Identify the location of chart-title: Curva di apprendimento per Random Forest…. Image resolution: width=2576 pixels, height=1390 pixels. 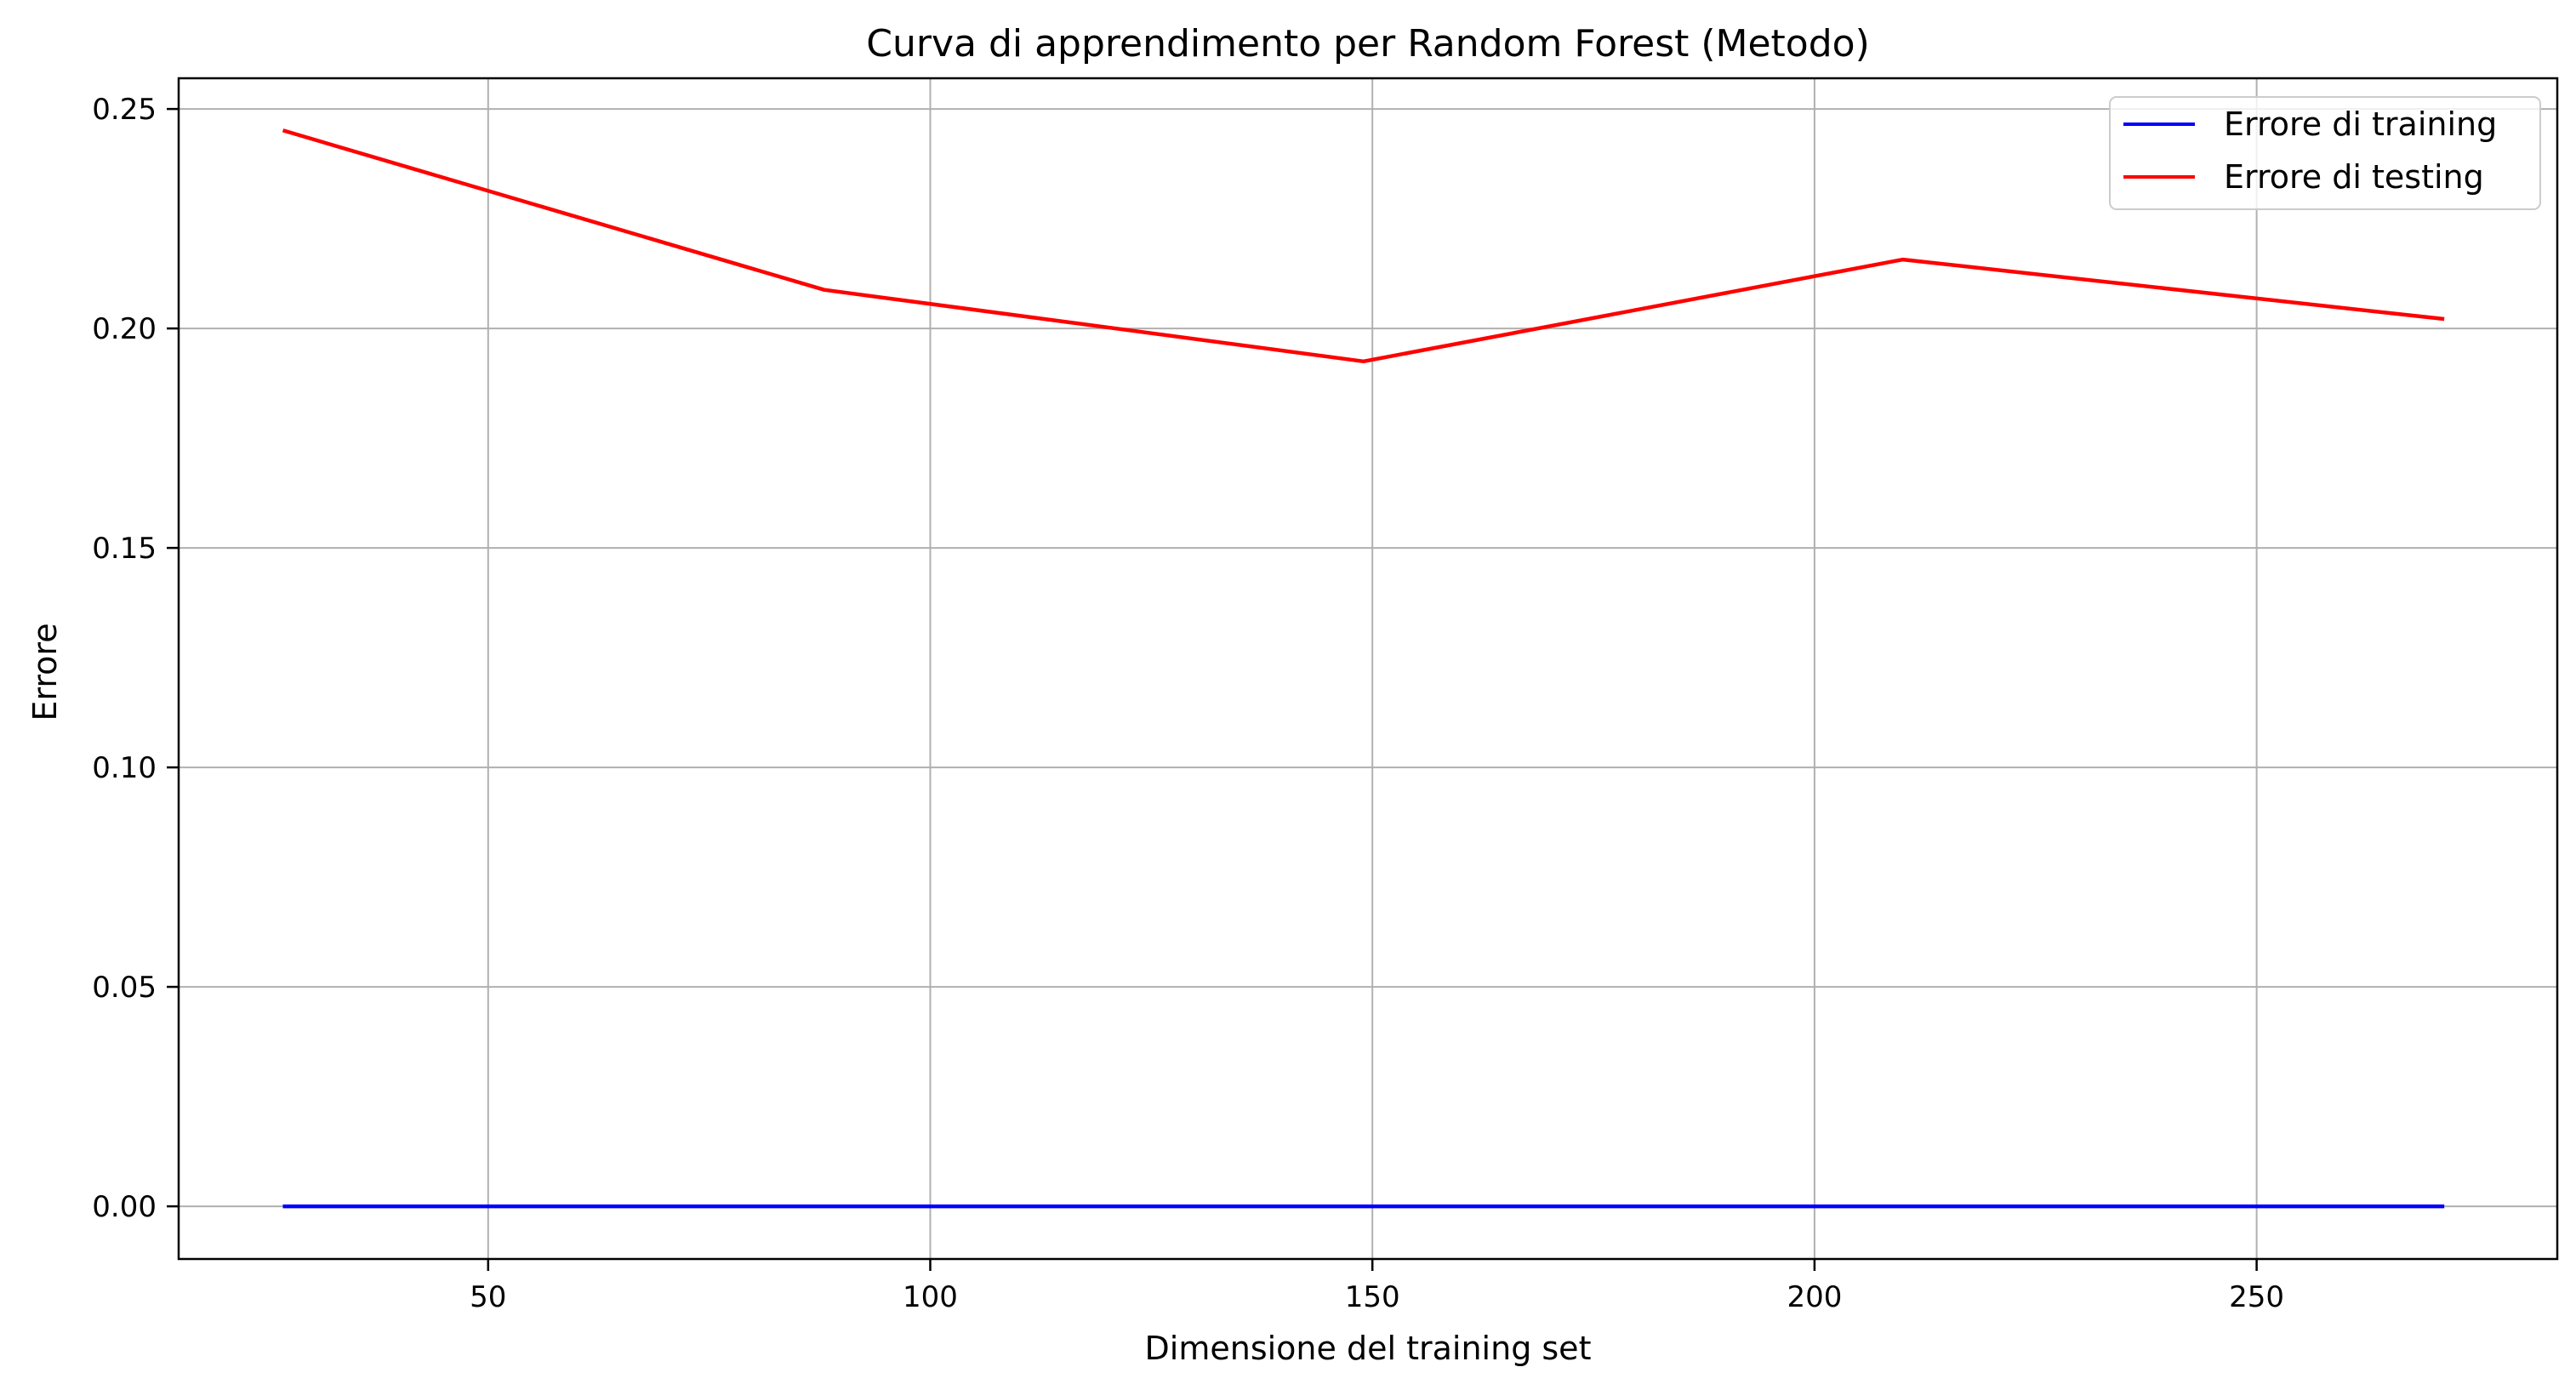
(1368, 44).